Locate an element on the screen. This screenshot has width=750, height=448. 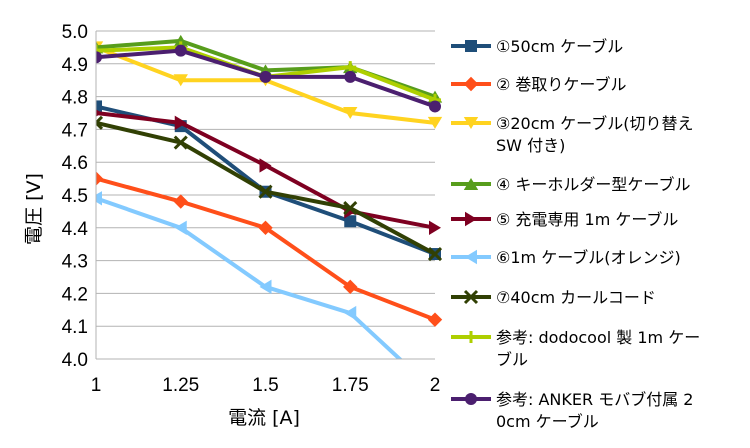
legend-entry: ④ キーホルダー型ケーブル is located at coordinates (570, 184).